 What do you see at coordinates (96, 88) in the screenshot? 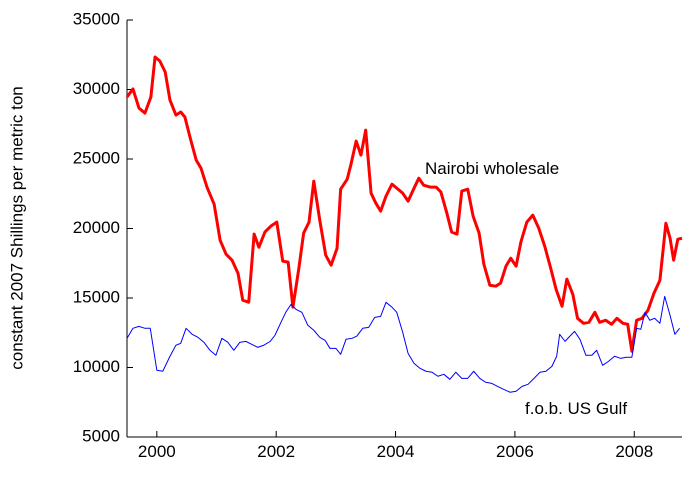
I see `y-tick-label: 30000` at bounding box center [96, 88].